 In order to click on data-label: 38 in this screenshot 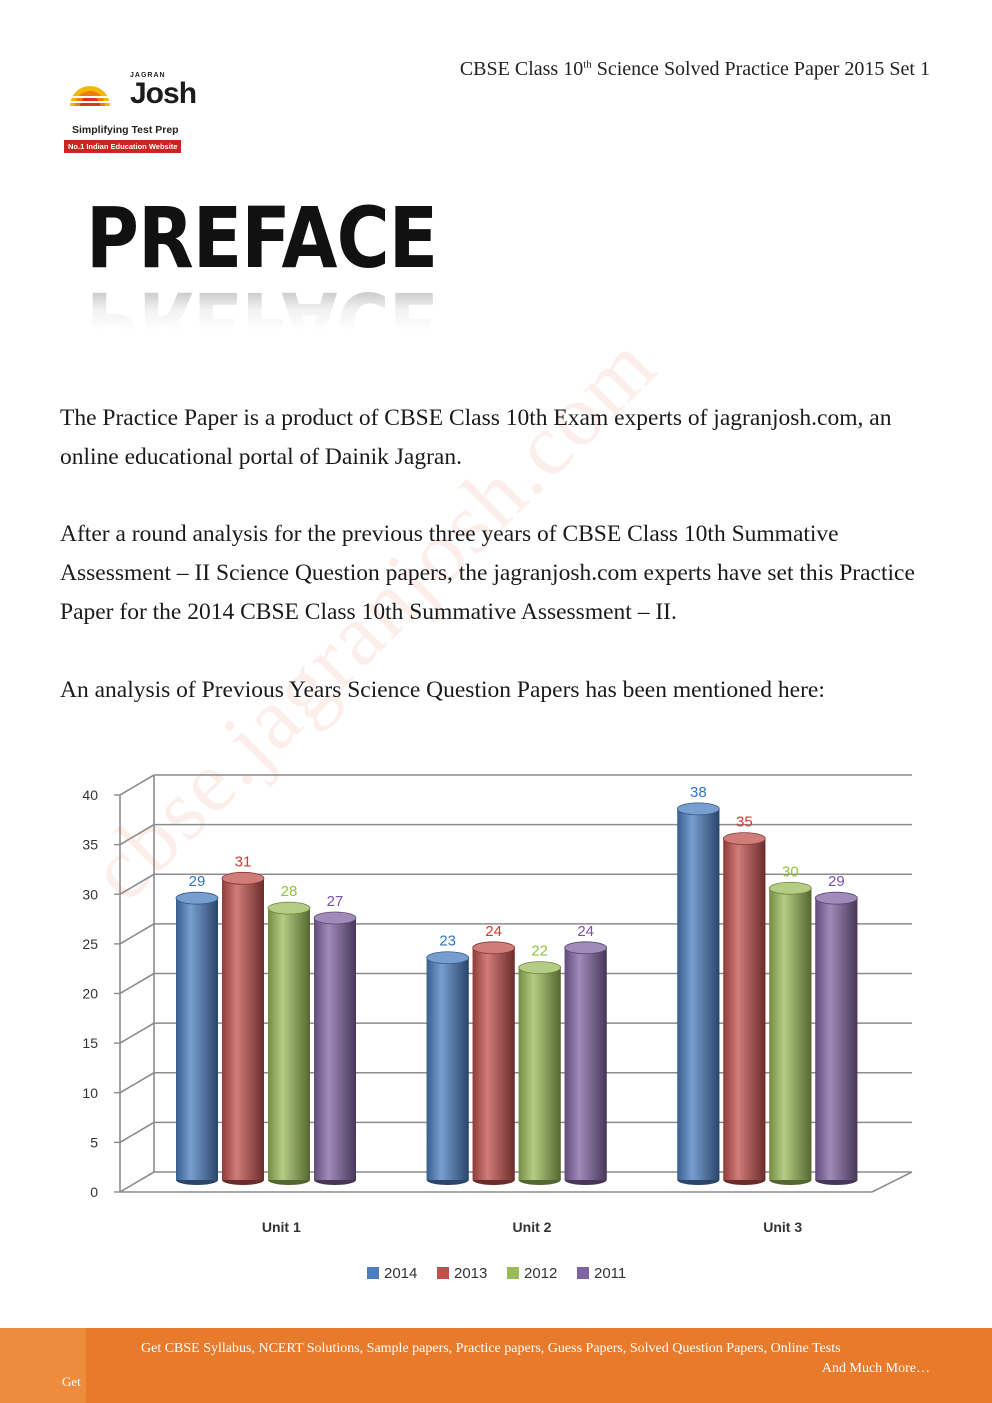, I will do `click(698, 792)`.